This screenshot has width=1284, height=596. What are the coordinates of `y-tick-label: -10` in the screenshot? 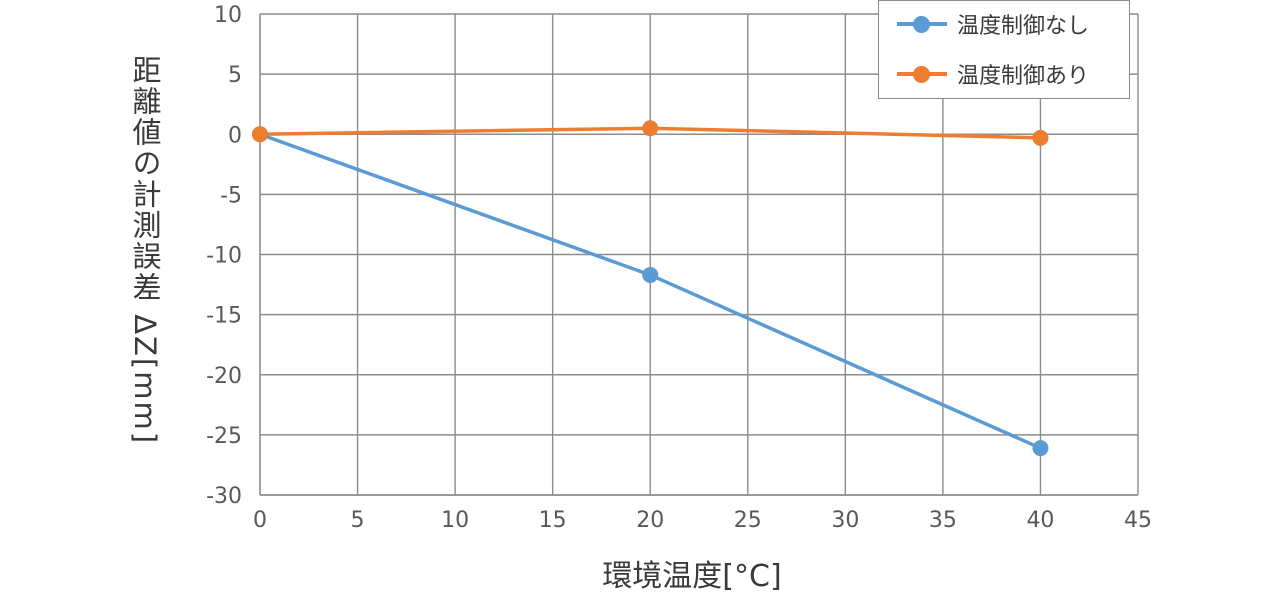 It's located at (224, 256).